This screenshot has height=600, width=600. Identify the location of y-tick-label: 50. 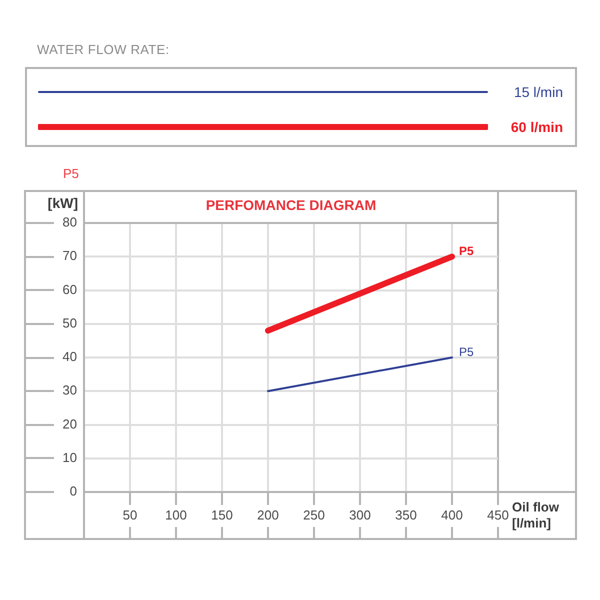
(69, 322).